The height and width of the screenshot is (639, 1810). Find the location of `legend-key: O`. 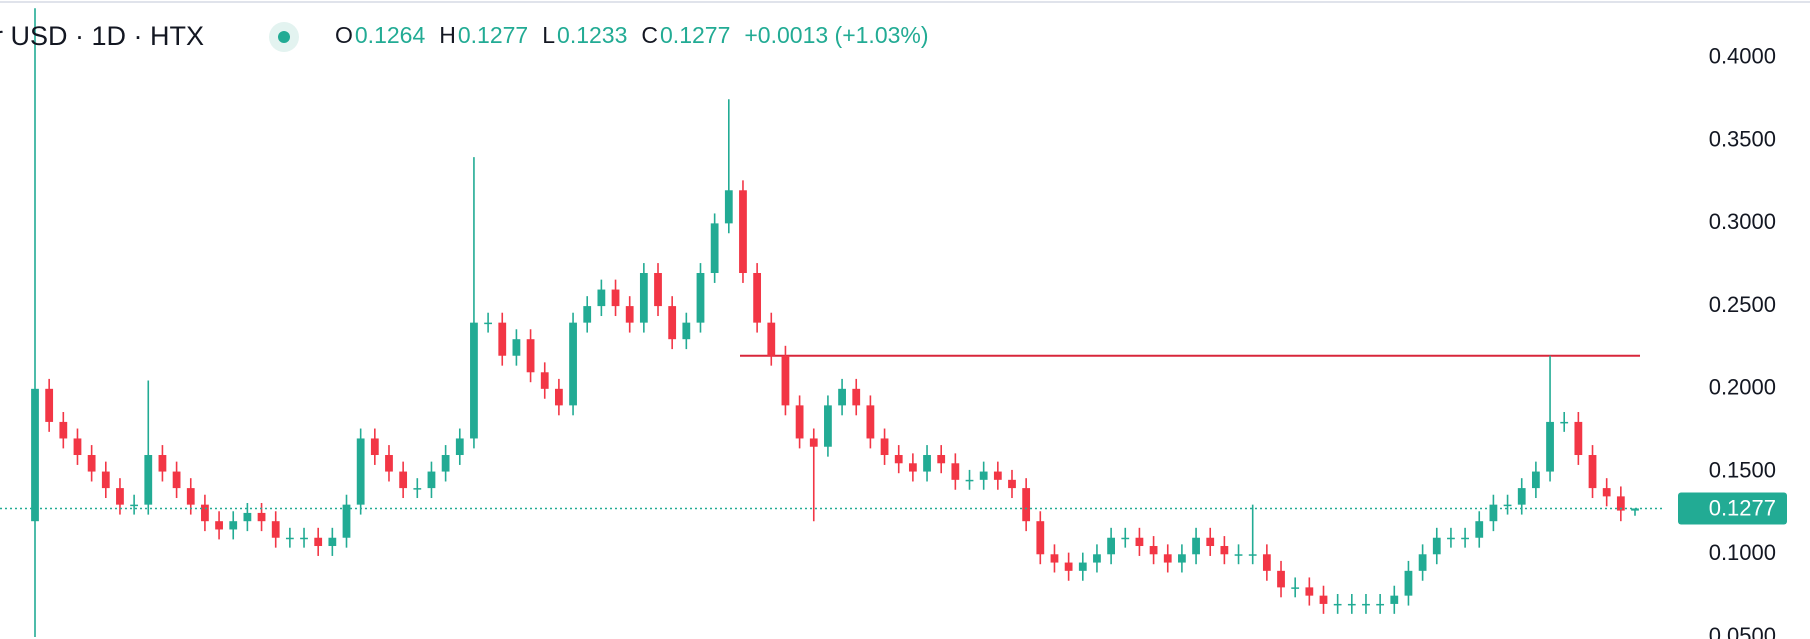

legend-key: O is located at coordinates (344, 35).